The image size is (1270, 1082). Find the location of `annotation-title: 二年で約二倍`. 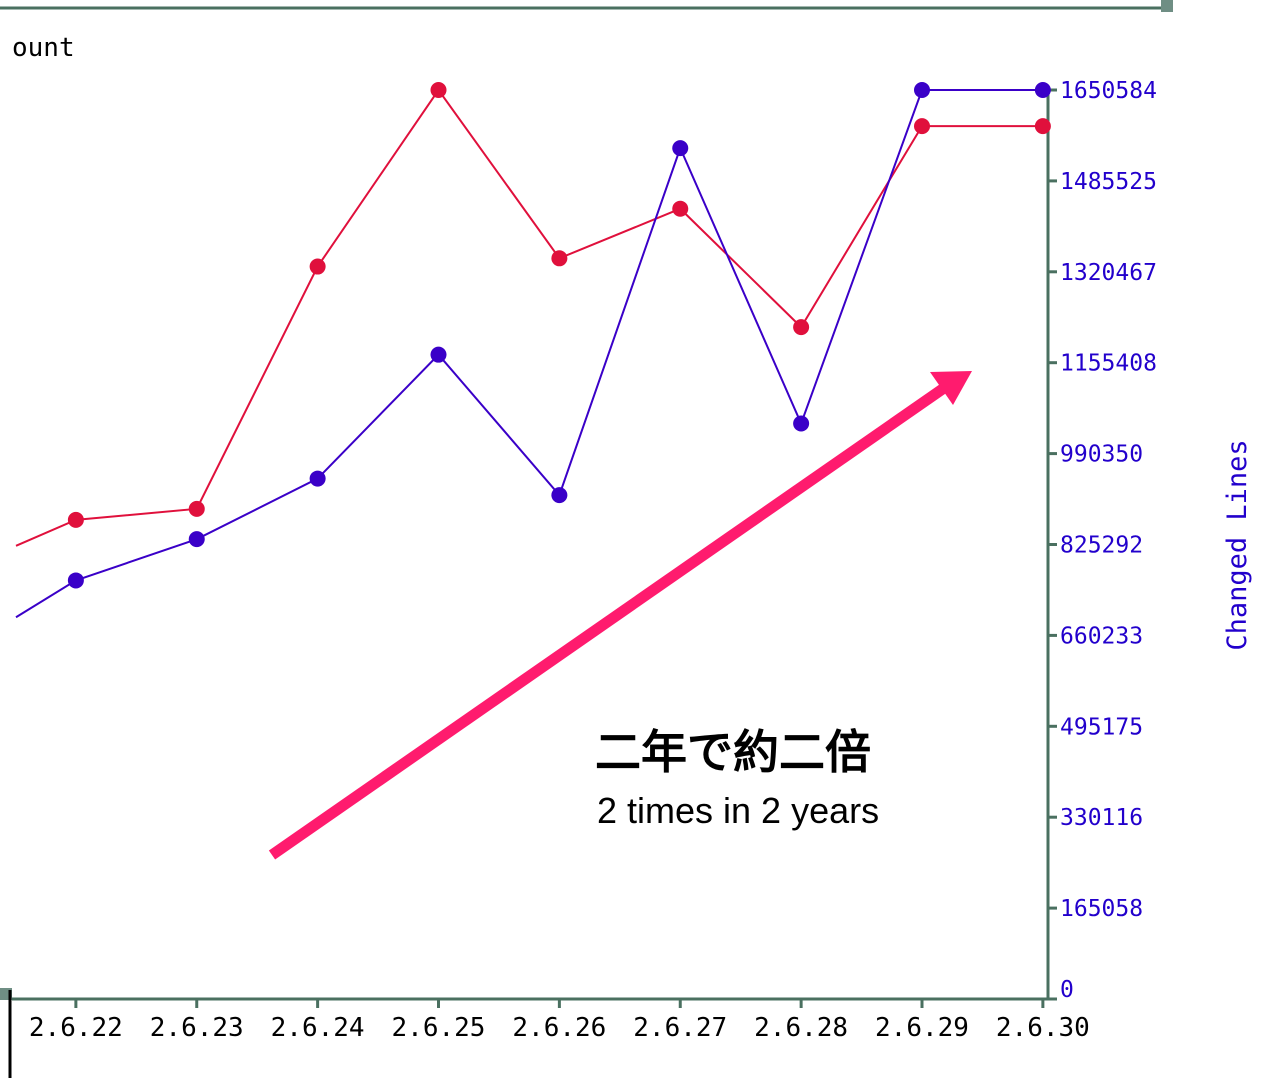

annotation-title: 二年で約二倍 is located at coordinates (733, 752).